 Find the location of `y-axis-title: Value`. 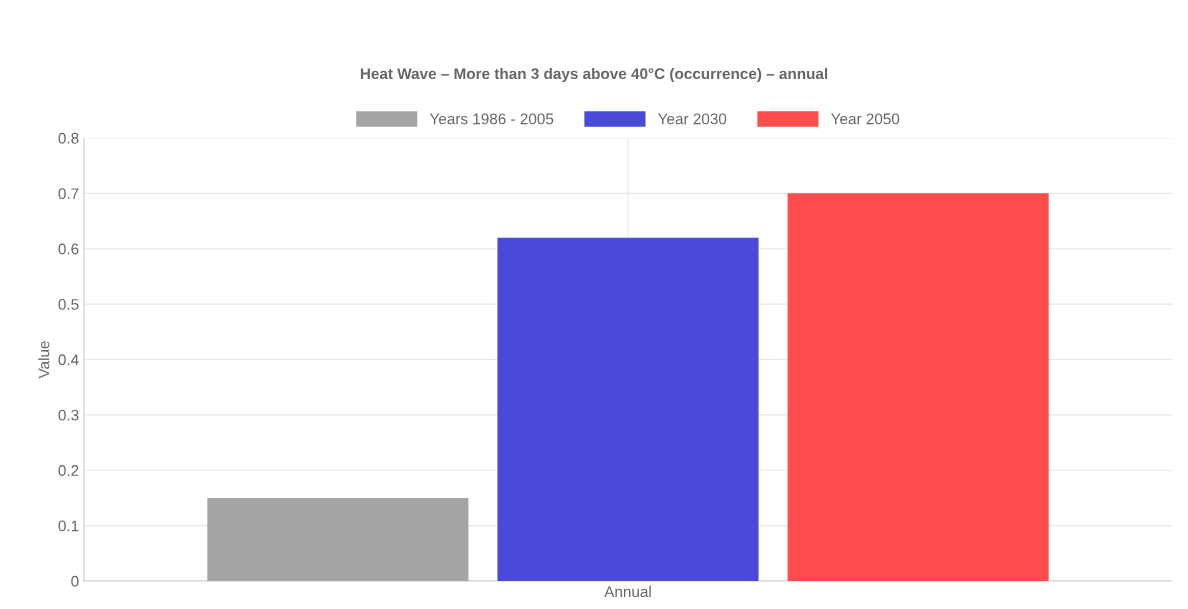

y-axis-title: Value is located at coordinates (44, 360).